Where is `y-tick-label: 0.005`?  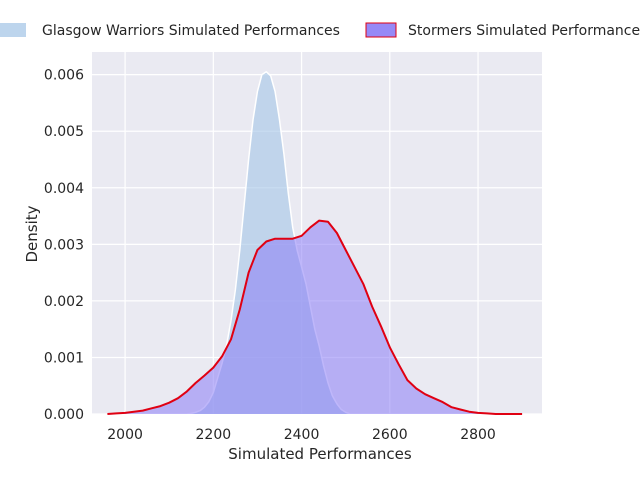
y-tick-label: 0.005 is located at coordinates (64, 132).